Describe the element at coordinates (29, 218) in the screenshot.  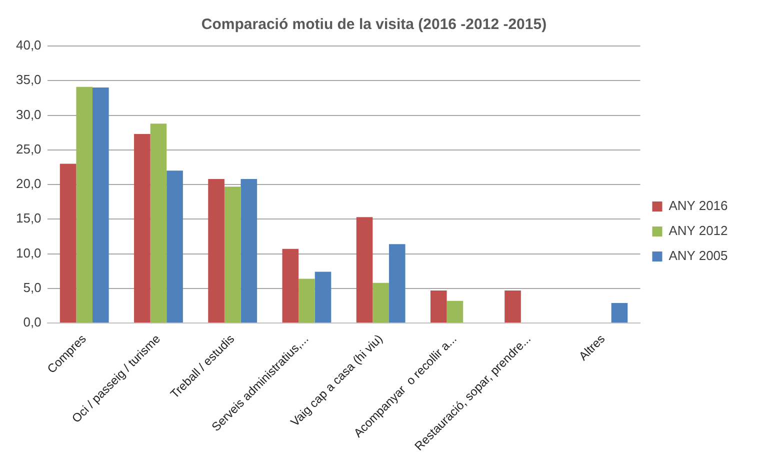
I see `y-tick-label: 15,0` at that location.